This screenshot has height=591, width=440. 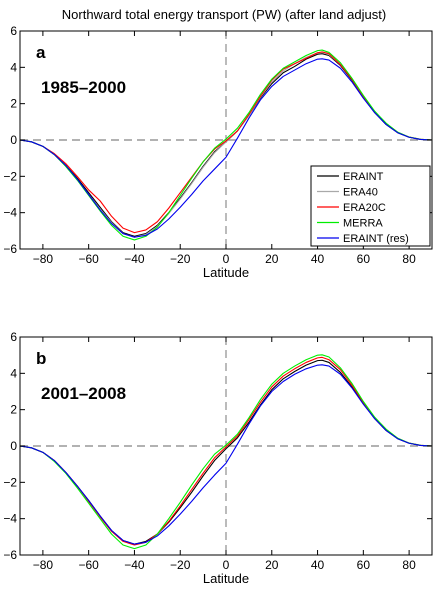 I want to click on period-label: 1985–2000, so click(x=83, y=87).